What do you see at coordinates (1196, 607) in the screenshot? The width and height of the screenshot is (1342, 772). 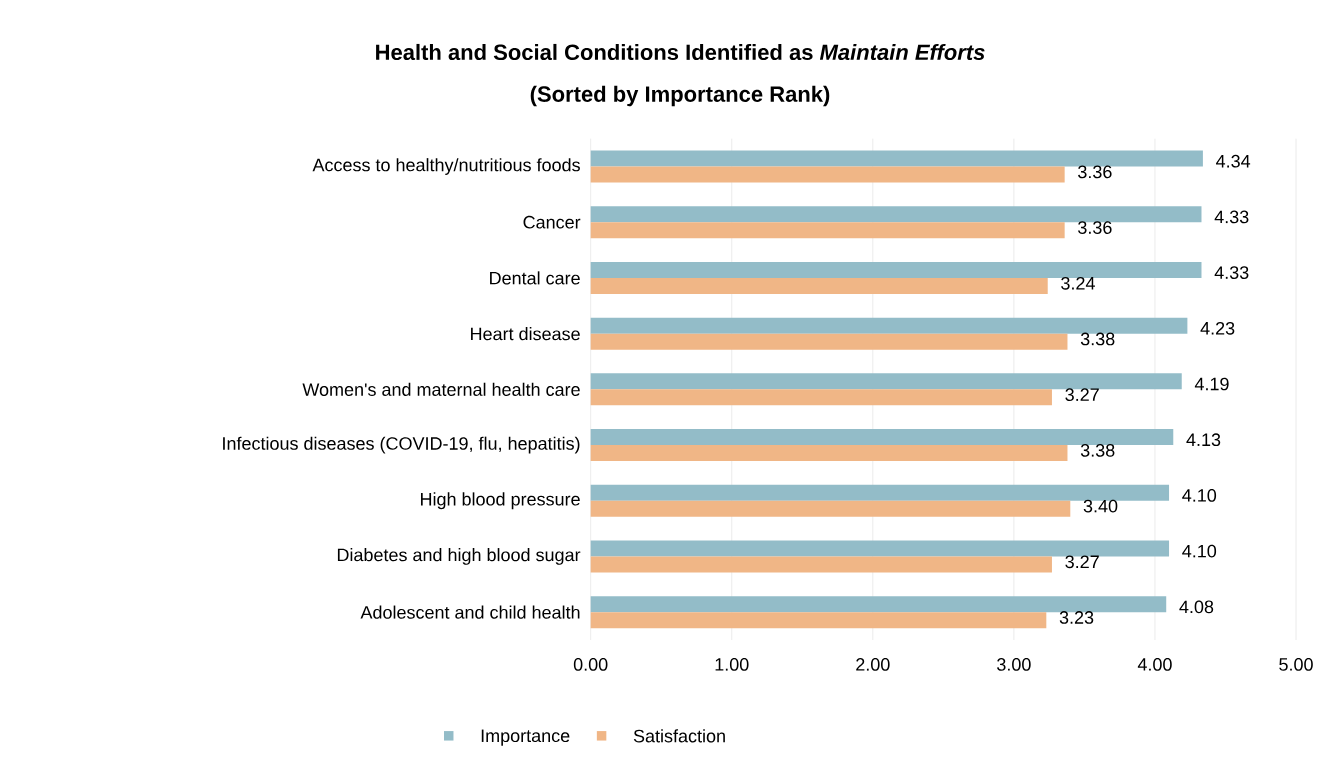 I see `data-label: 4.08` at bounding box center [1196, 607].